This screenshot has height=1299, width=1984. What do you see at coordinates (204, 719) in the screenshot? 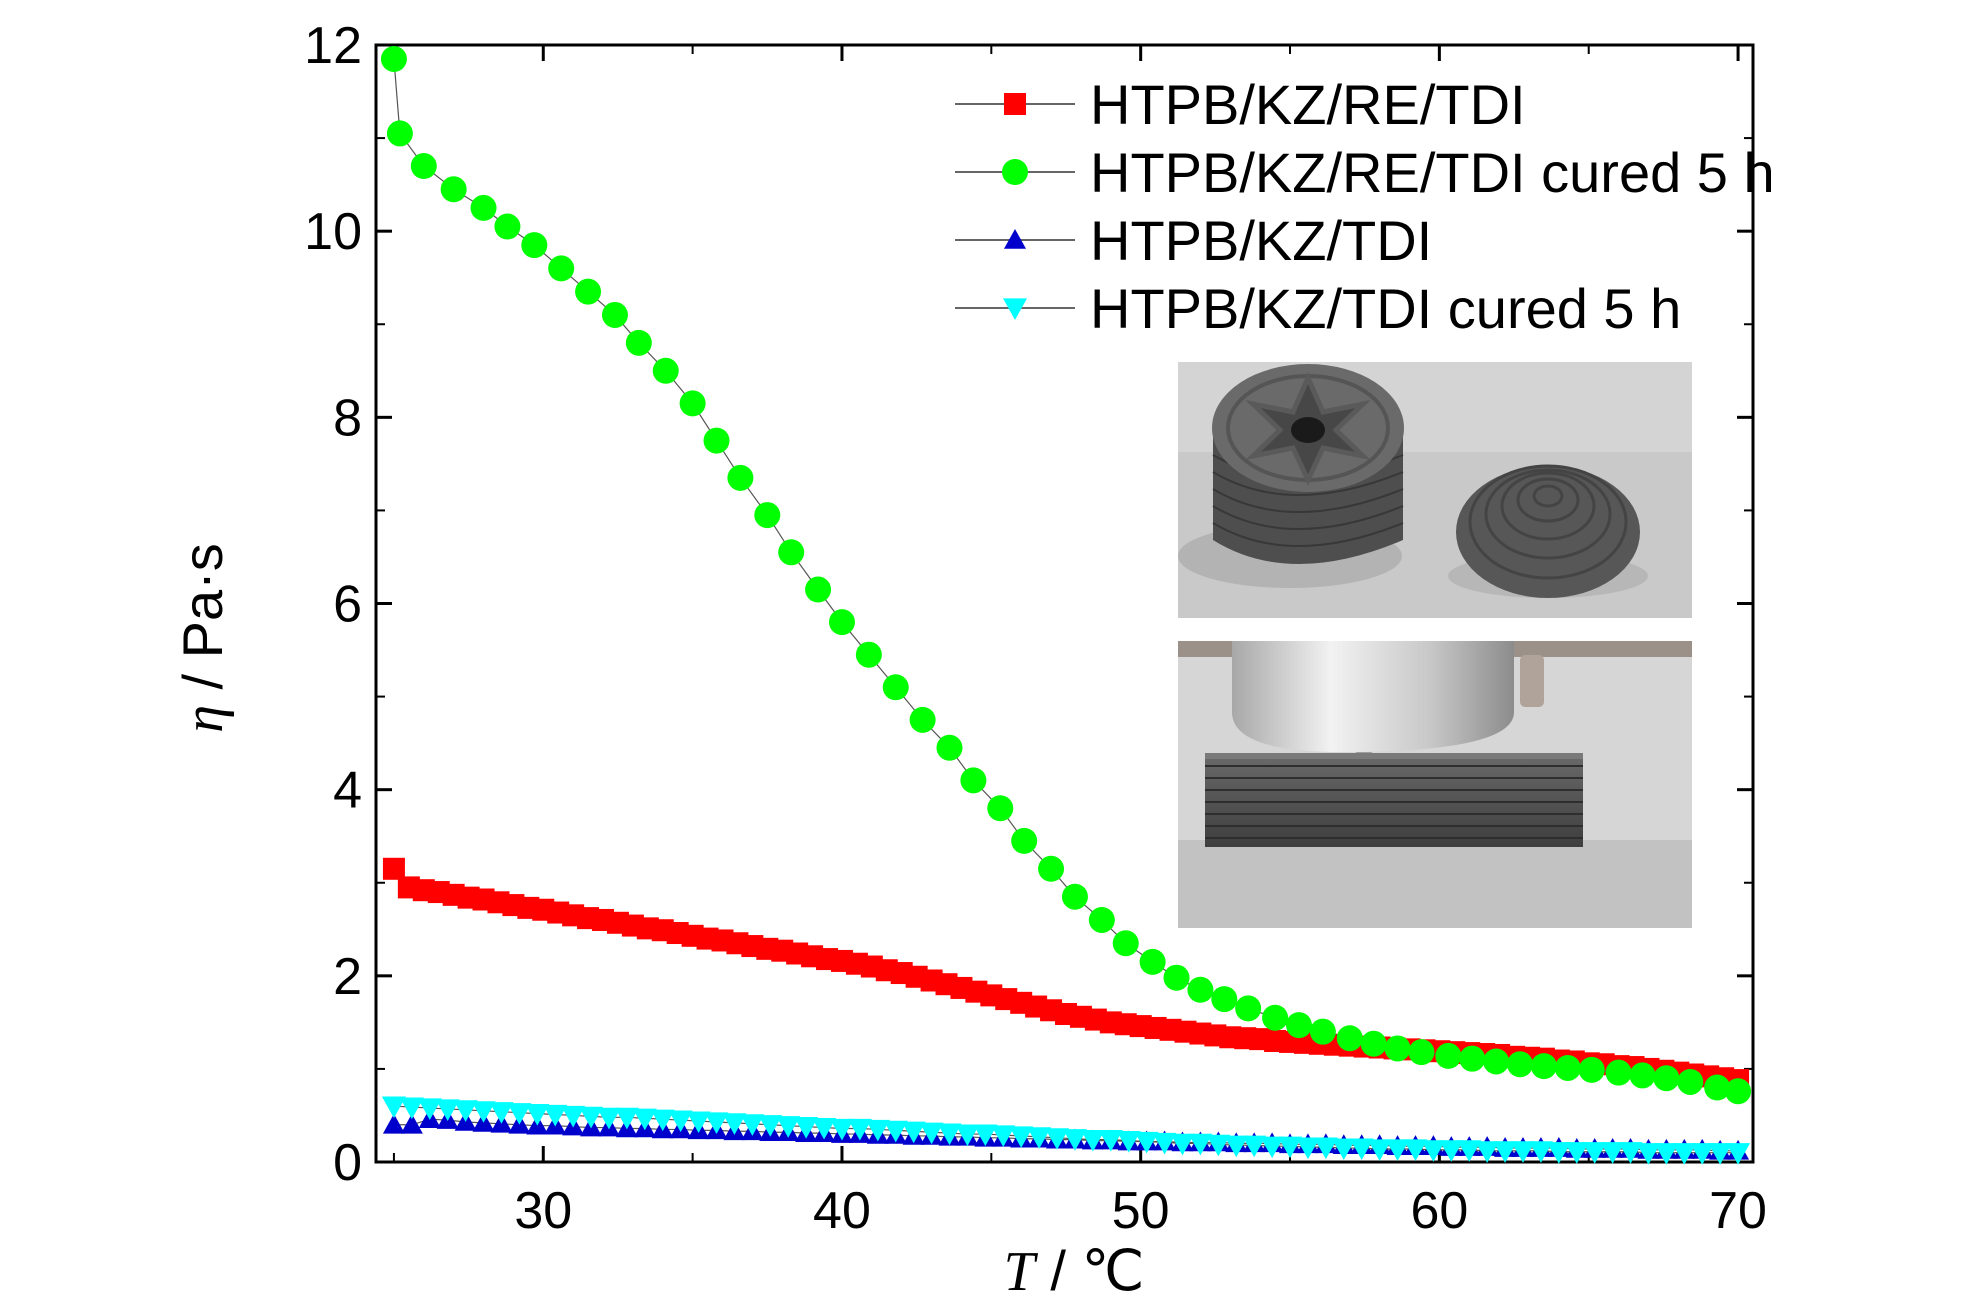
I see `y-axis-symbol: η` at bounding box center [204, 719].